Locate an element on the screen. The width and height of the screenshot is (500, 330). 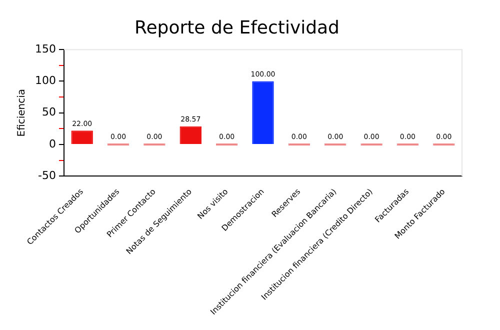
y-tick-label: -50 is located at coordinates (47, 175).